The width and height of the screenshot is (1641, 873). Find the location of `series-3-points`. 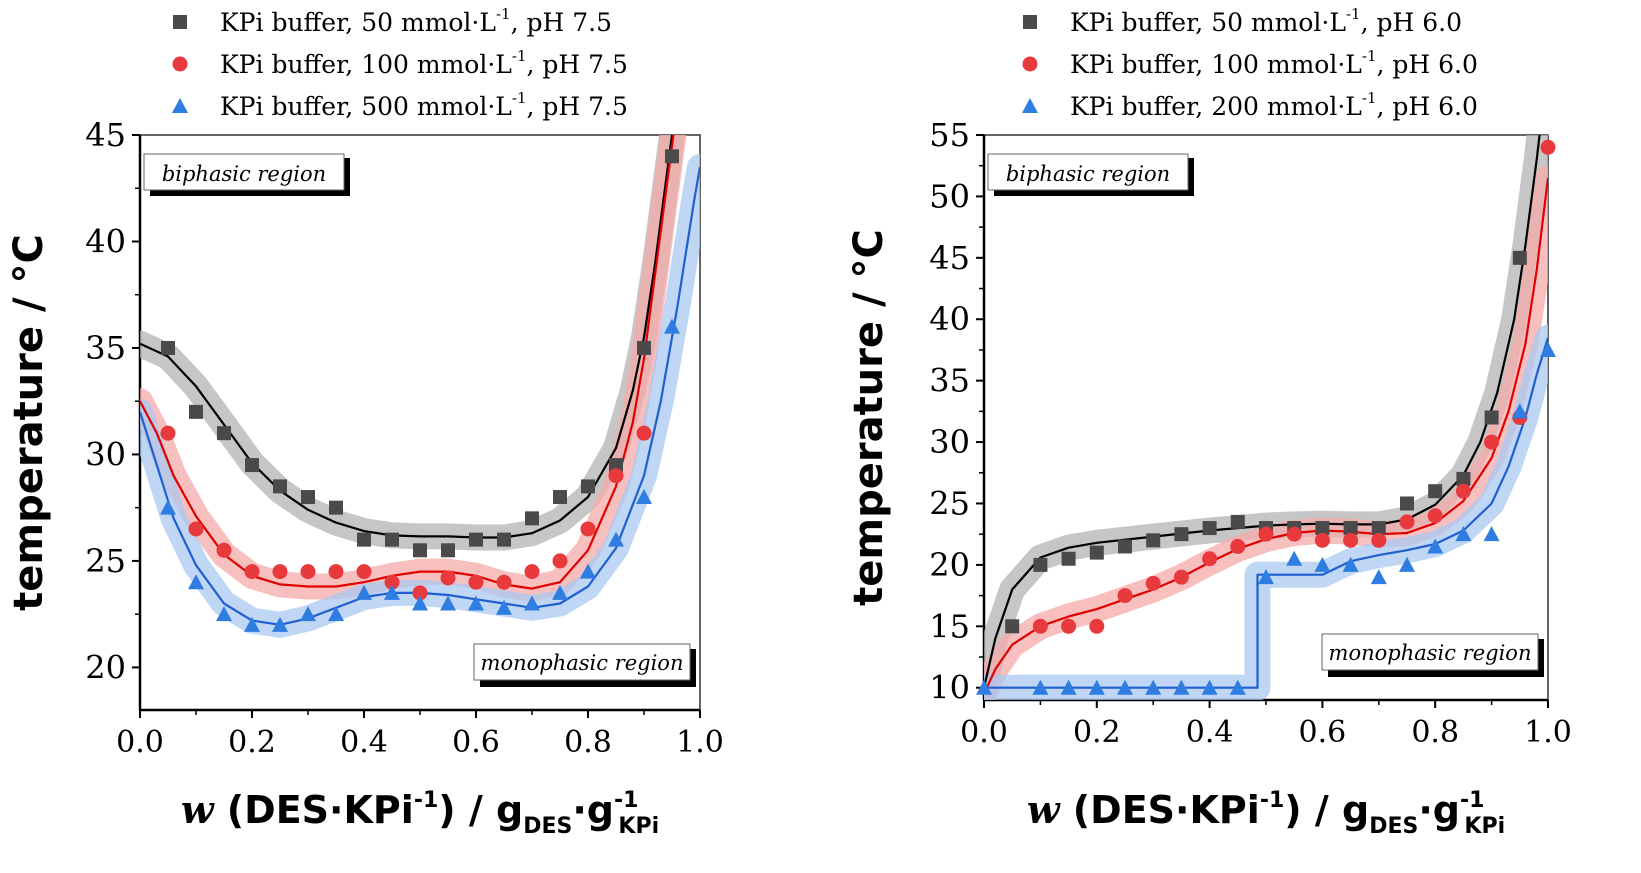

series-3-points is located at coordinates (420, 475).